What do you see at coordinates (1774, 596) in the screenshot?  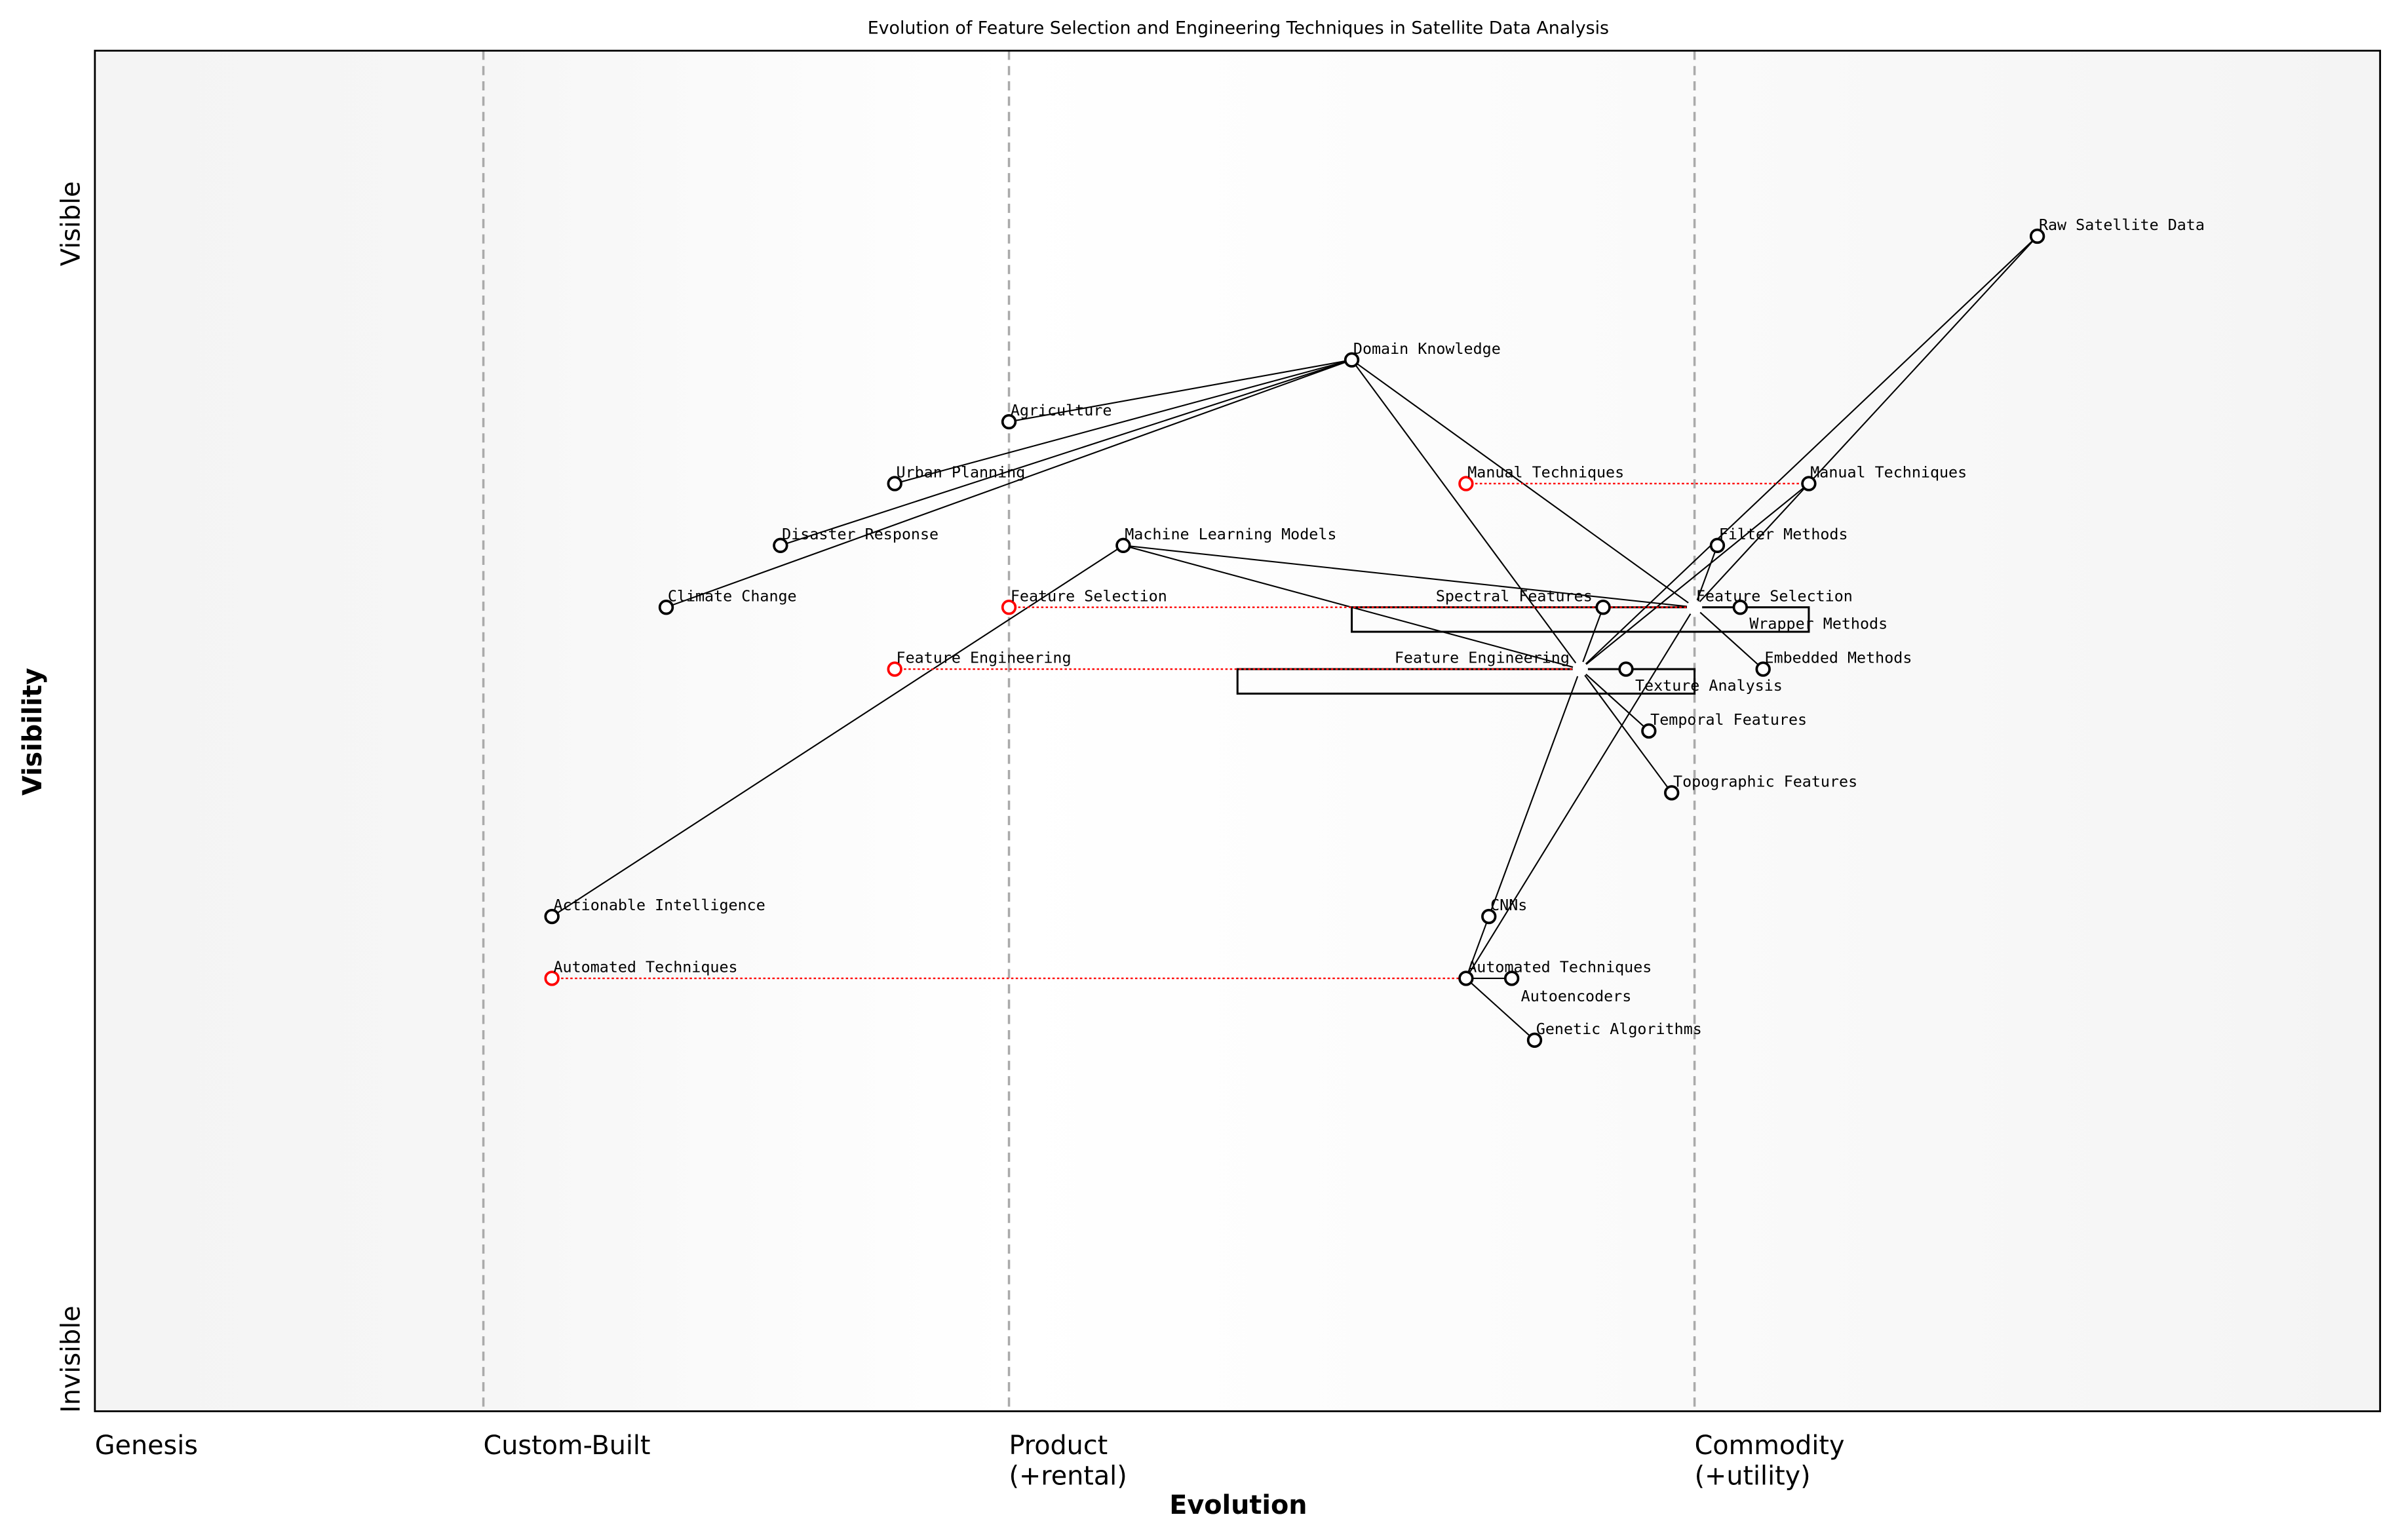 I see `node-label: Feature Selection` at bounding box center [1774, 596].